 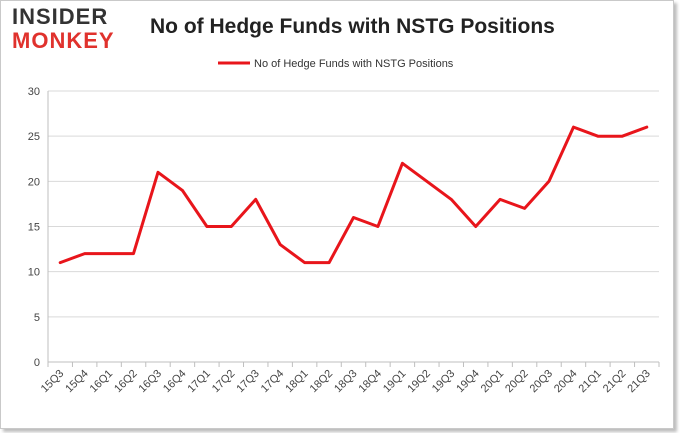 I want to click on x-tick-label: 19Q3, so click(x=444, y=382).